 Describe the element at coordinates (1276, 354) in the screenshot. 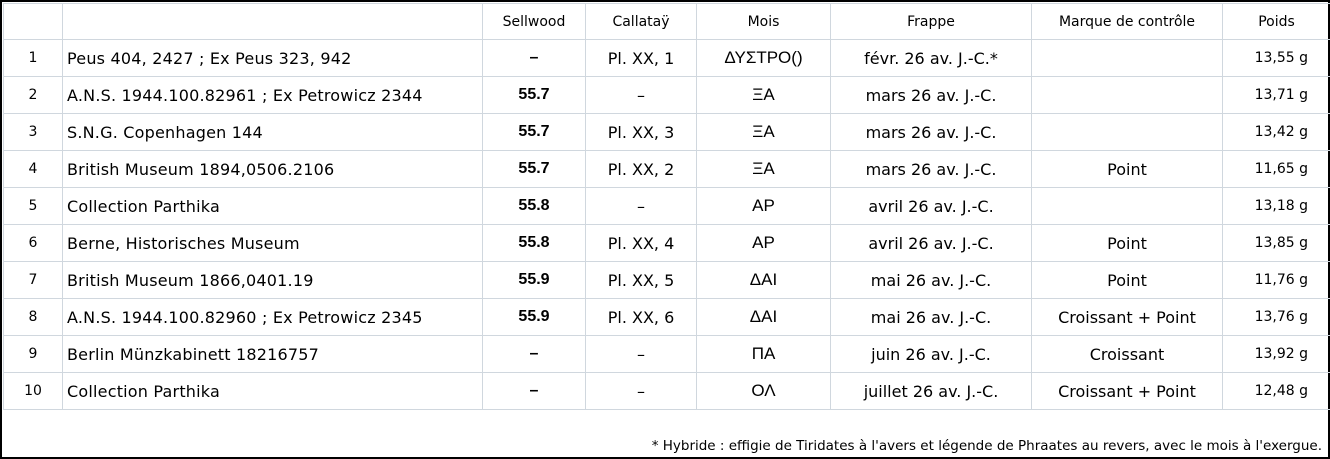

I see `cell-poids: 13,92 g` at that location.